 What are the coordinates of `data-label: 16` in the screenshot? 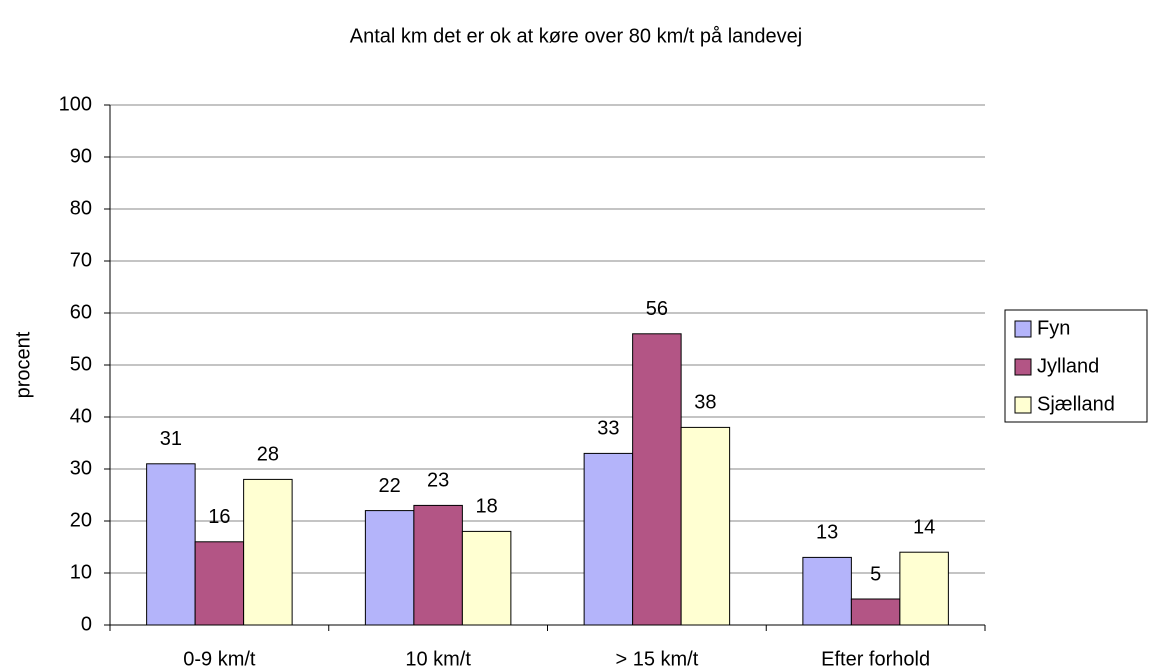 It's located at (219, 517).